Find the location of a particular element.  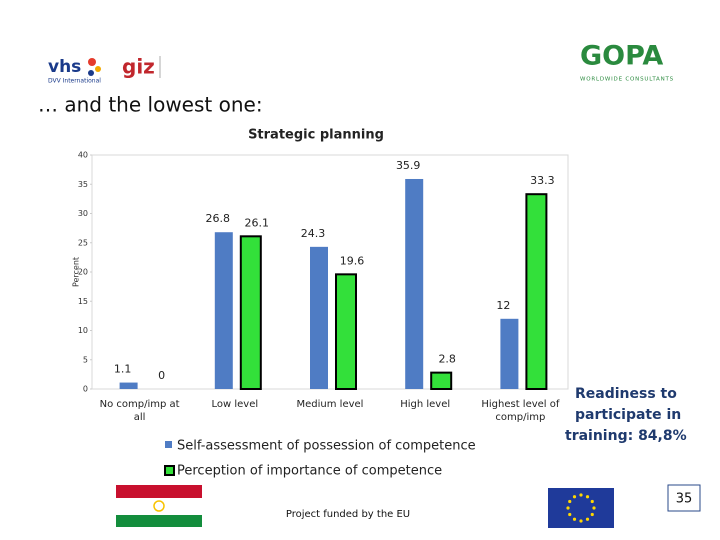

page-number: 35 is located at coordinates (684, 499).